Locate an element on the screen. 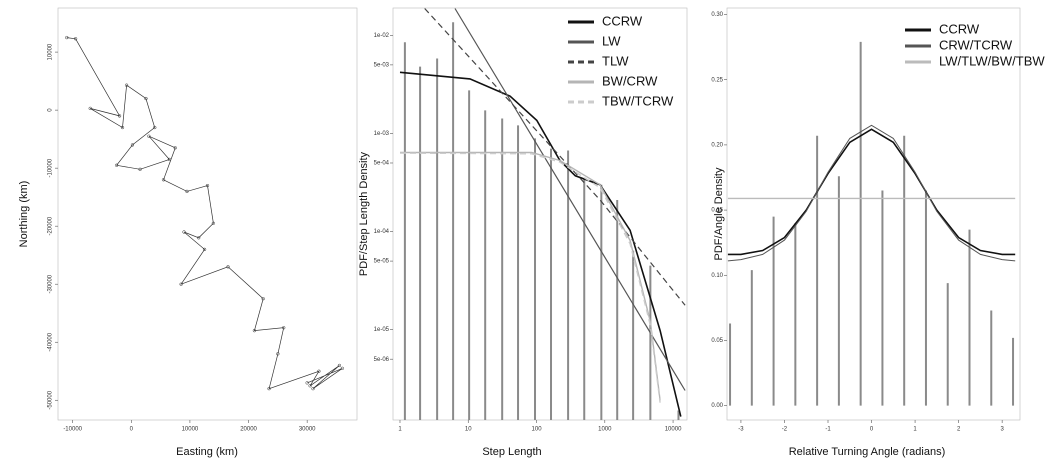 The image size is (1060, 461). y-tick-label: 5e-04 is located at coordinates (382, 164).